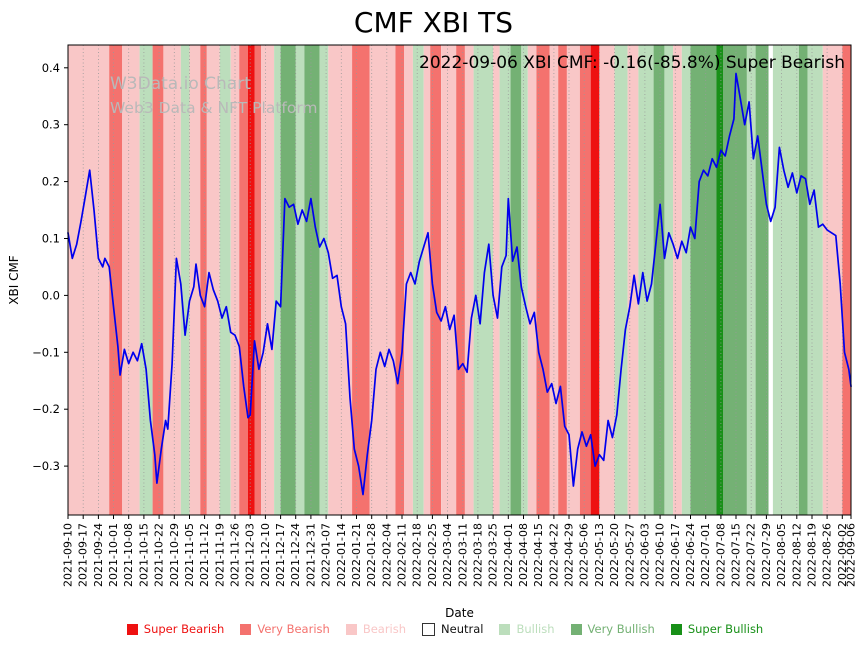  Describe the element at coordinates (371, 555) in the screenshot. I see `x-tick-label: 2022-01-28` at that location.